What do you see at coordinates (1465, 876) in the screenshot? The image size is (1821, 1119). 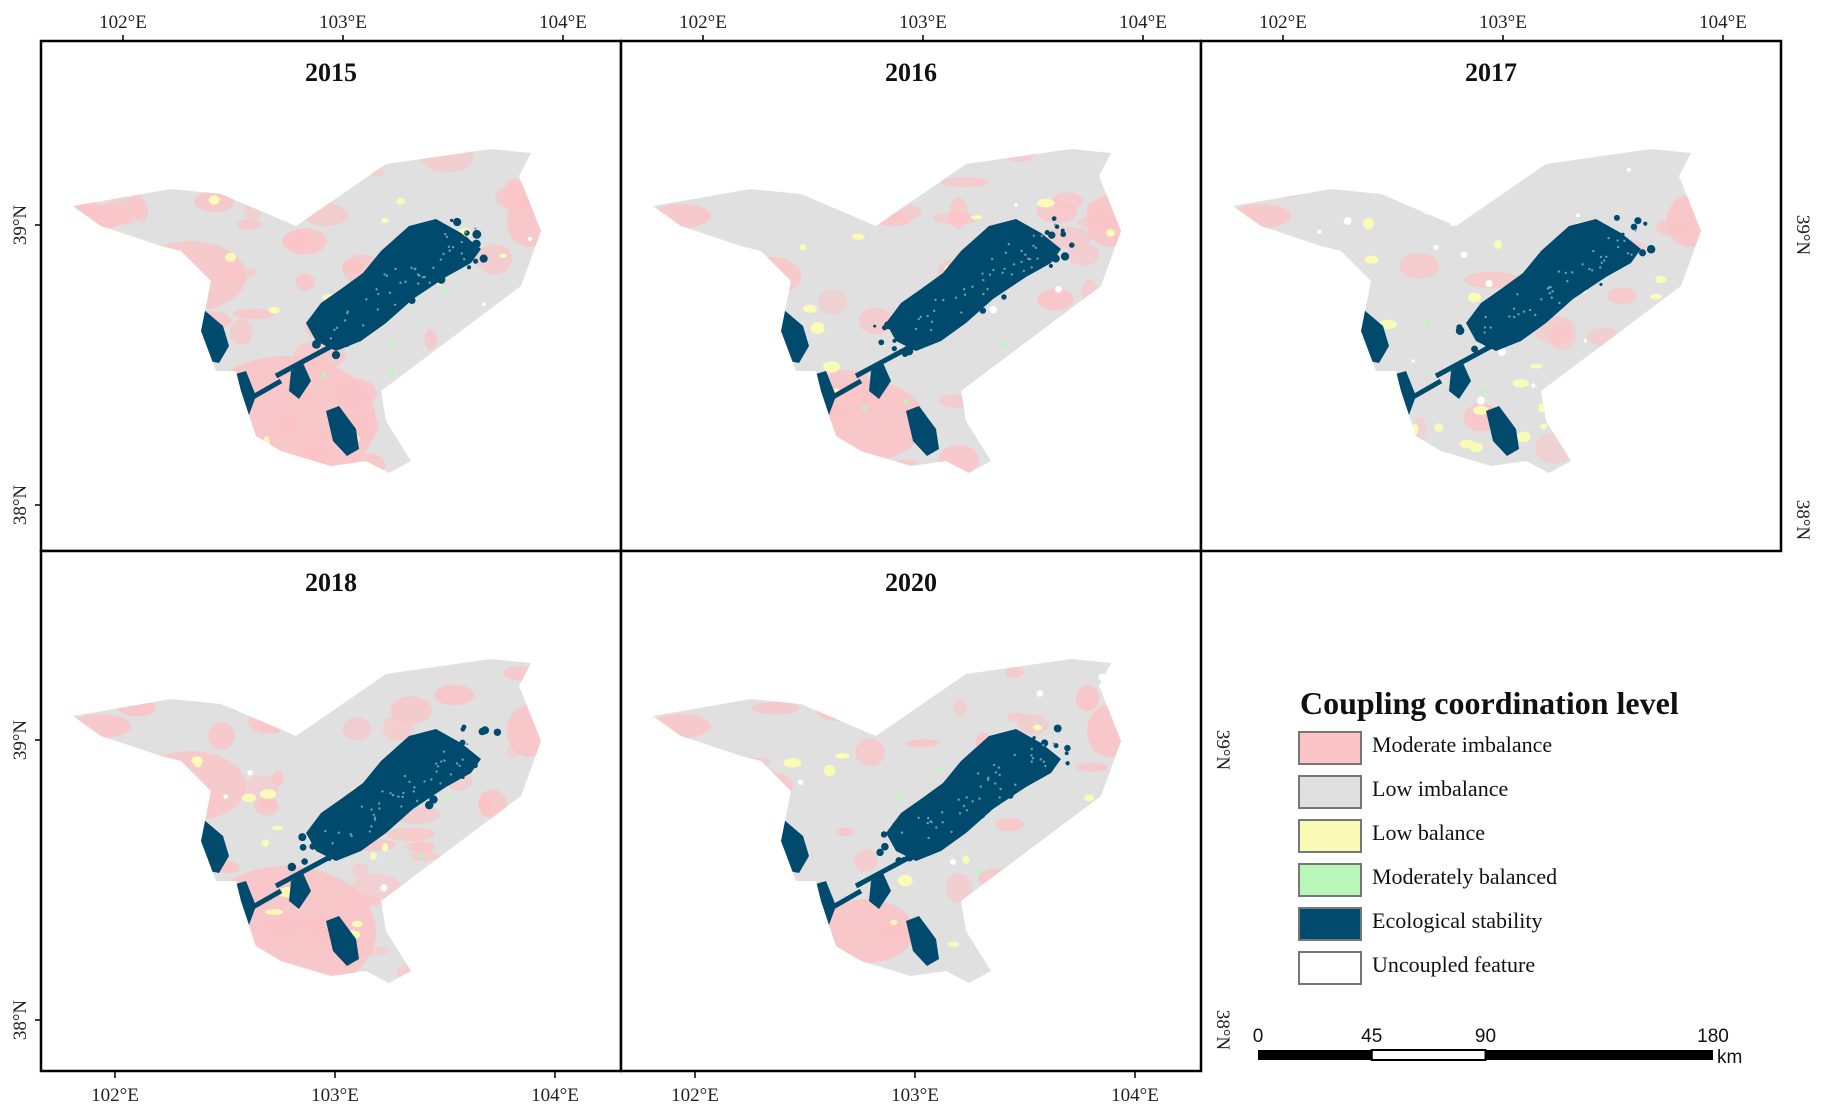 I see `legend-label: Moderately balanced` at bounding box center [1465, 876].